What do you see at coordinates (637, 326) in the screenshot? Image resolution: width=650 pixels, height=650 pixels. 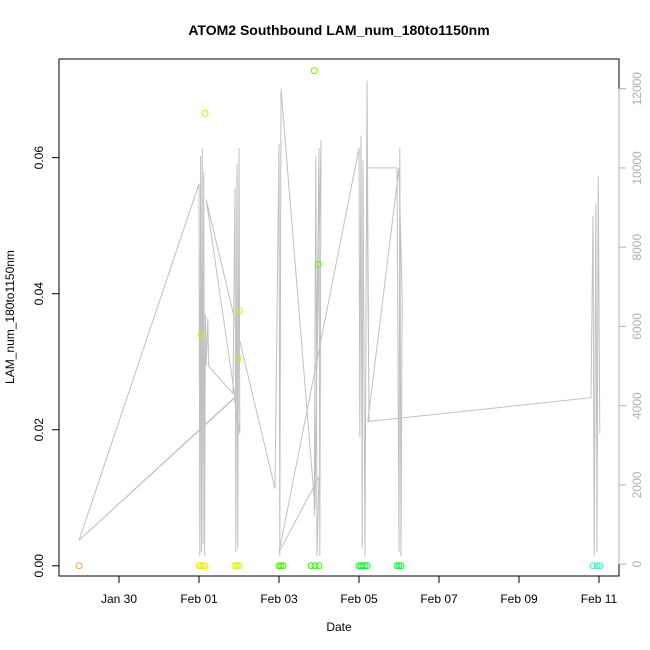 I see `y2-tick-label: 6000` at bounding box center [637, 326].